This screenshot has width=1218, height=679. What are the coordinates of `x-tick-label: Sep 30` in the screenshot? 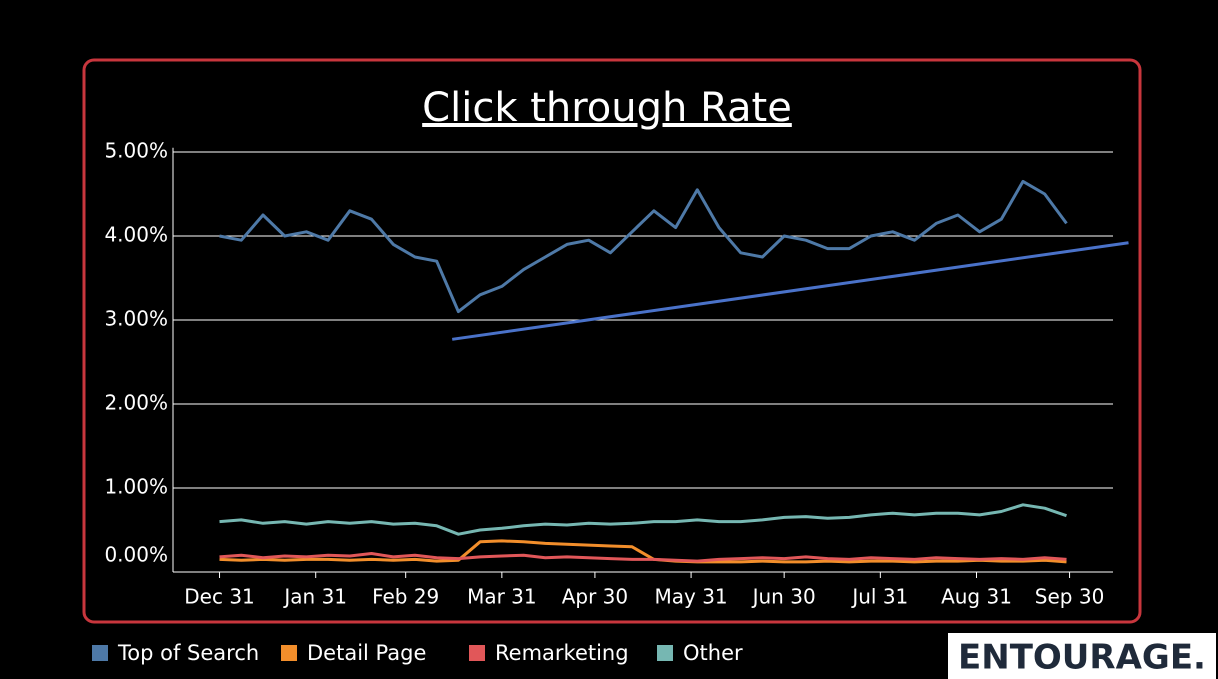 It's located at (1070, 597).